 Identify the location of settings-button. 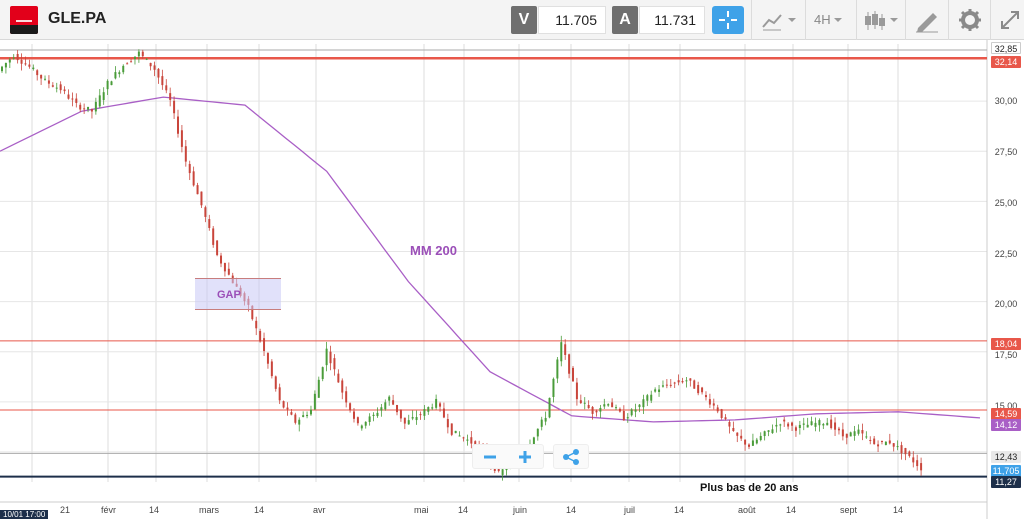
(970, 20).